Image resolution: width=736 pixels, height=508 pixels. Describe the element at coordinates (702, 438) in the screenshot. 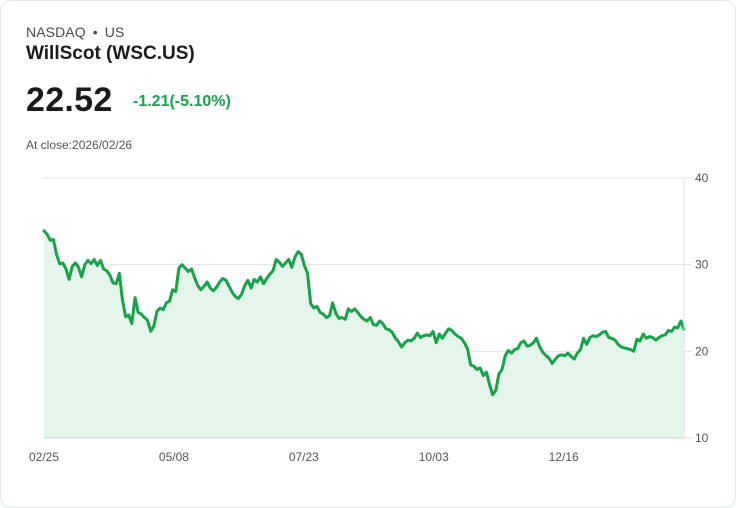

I see `y-tick-label: 10` at that location.